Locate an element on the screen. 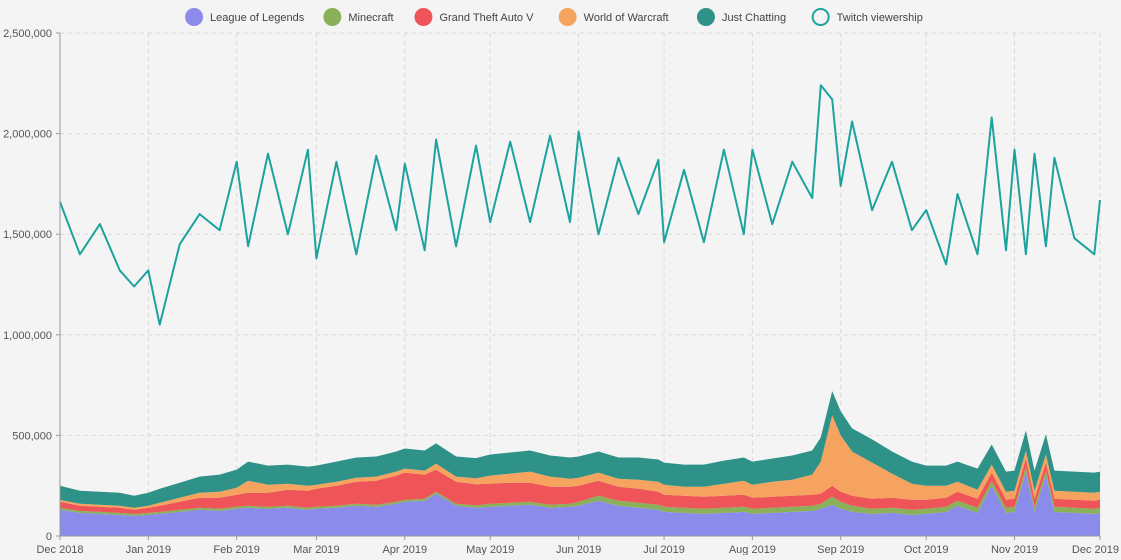  legend-label: World of Warcraft is located at coordinates (626, 18).